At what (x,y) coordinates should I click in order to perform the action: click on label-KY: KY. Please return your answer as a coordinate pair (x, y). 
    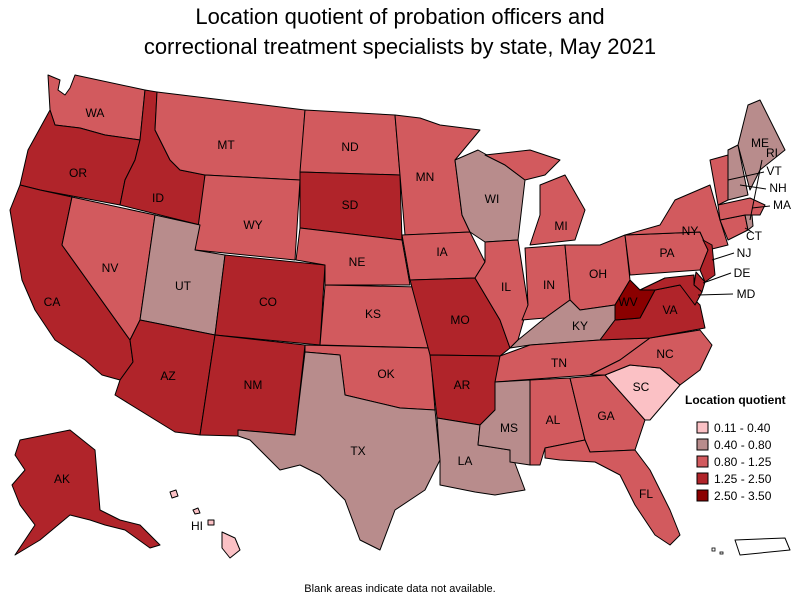
    Looking at the image, I should click on (580, 326).